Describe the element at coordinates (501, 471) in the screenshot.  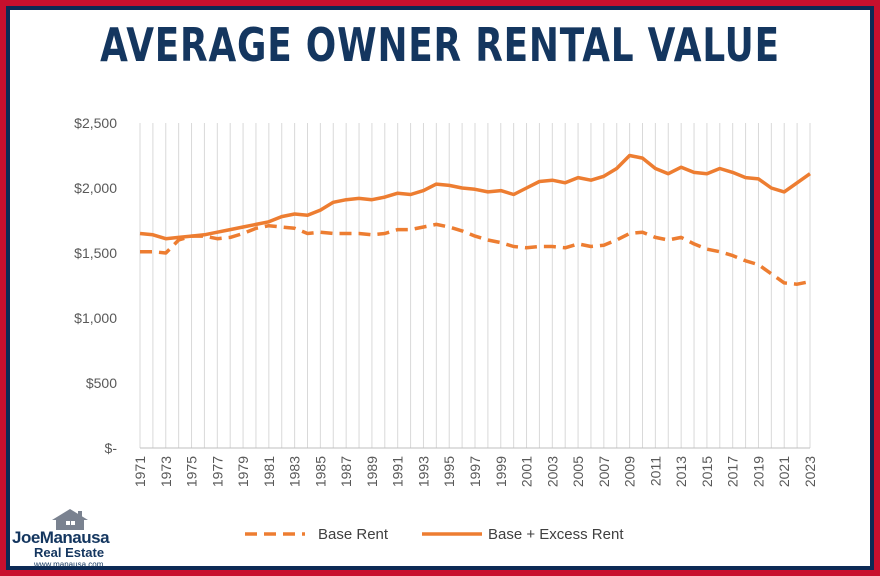
I see `x-tick-label: 1999` at that location.